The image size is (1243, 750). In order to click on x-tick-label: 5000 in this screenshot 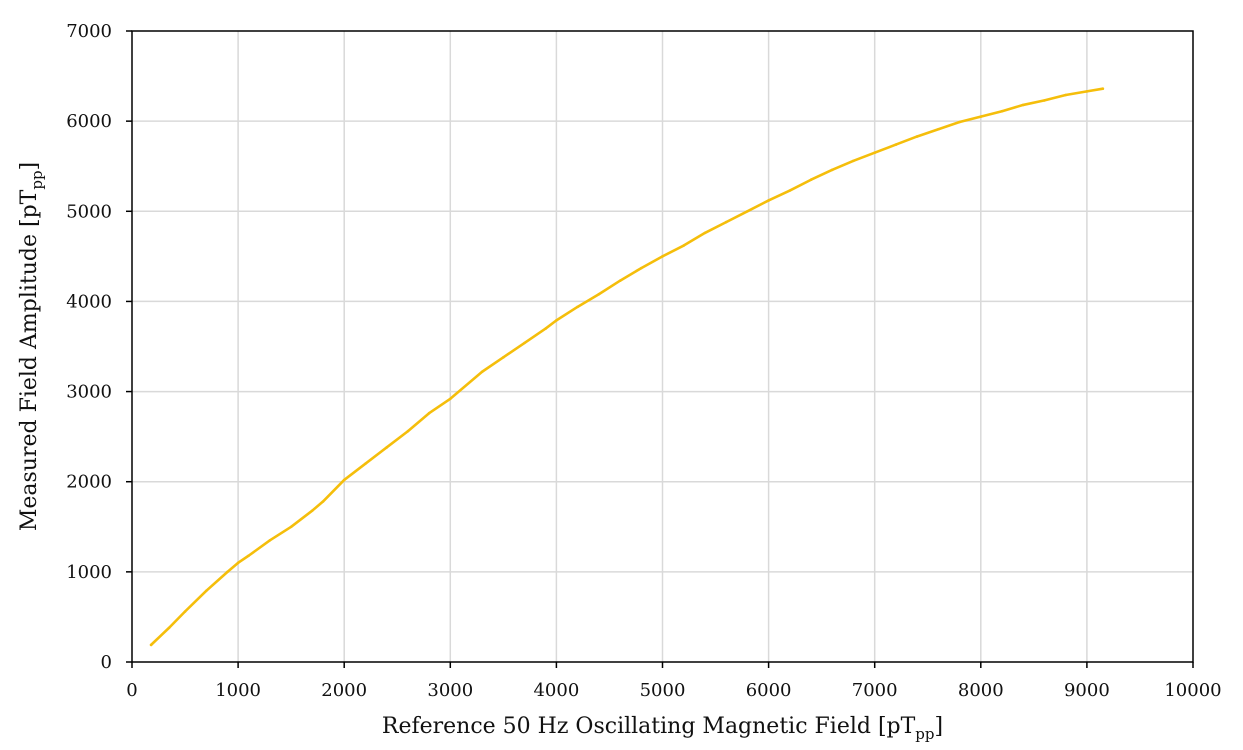, I will do `click(663, 690)`.